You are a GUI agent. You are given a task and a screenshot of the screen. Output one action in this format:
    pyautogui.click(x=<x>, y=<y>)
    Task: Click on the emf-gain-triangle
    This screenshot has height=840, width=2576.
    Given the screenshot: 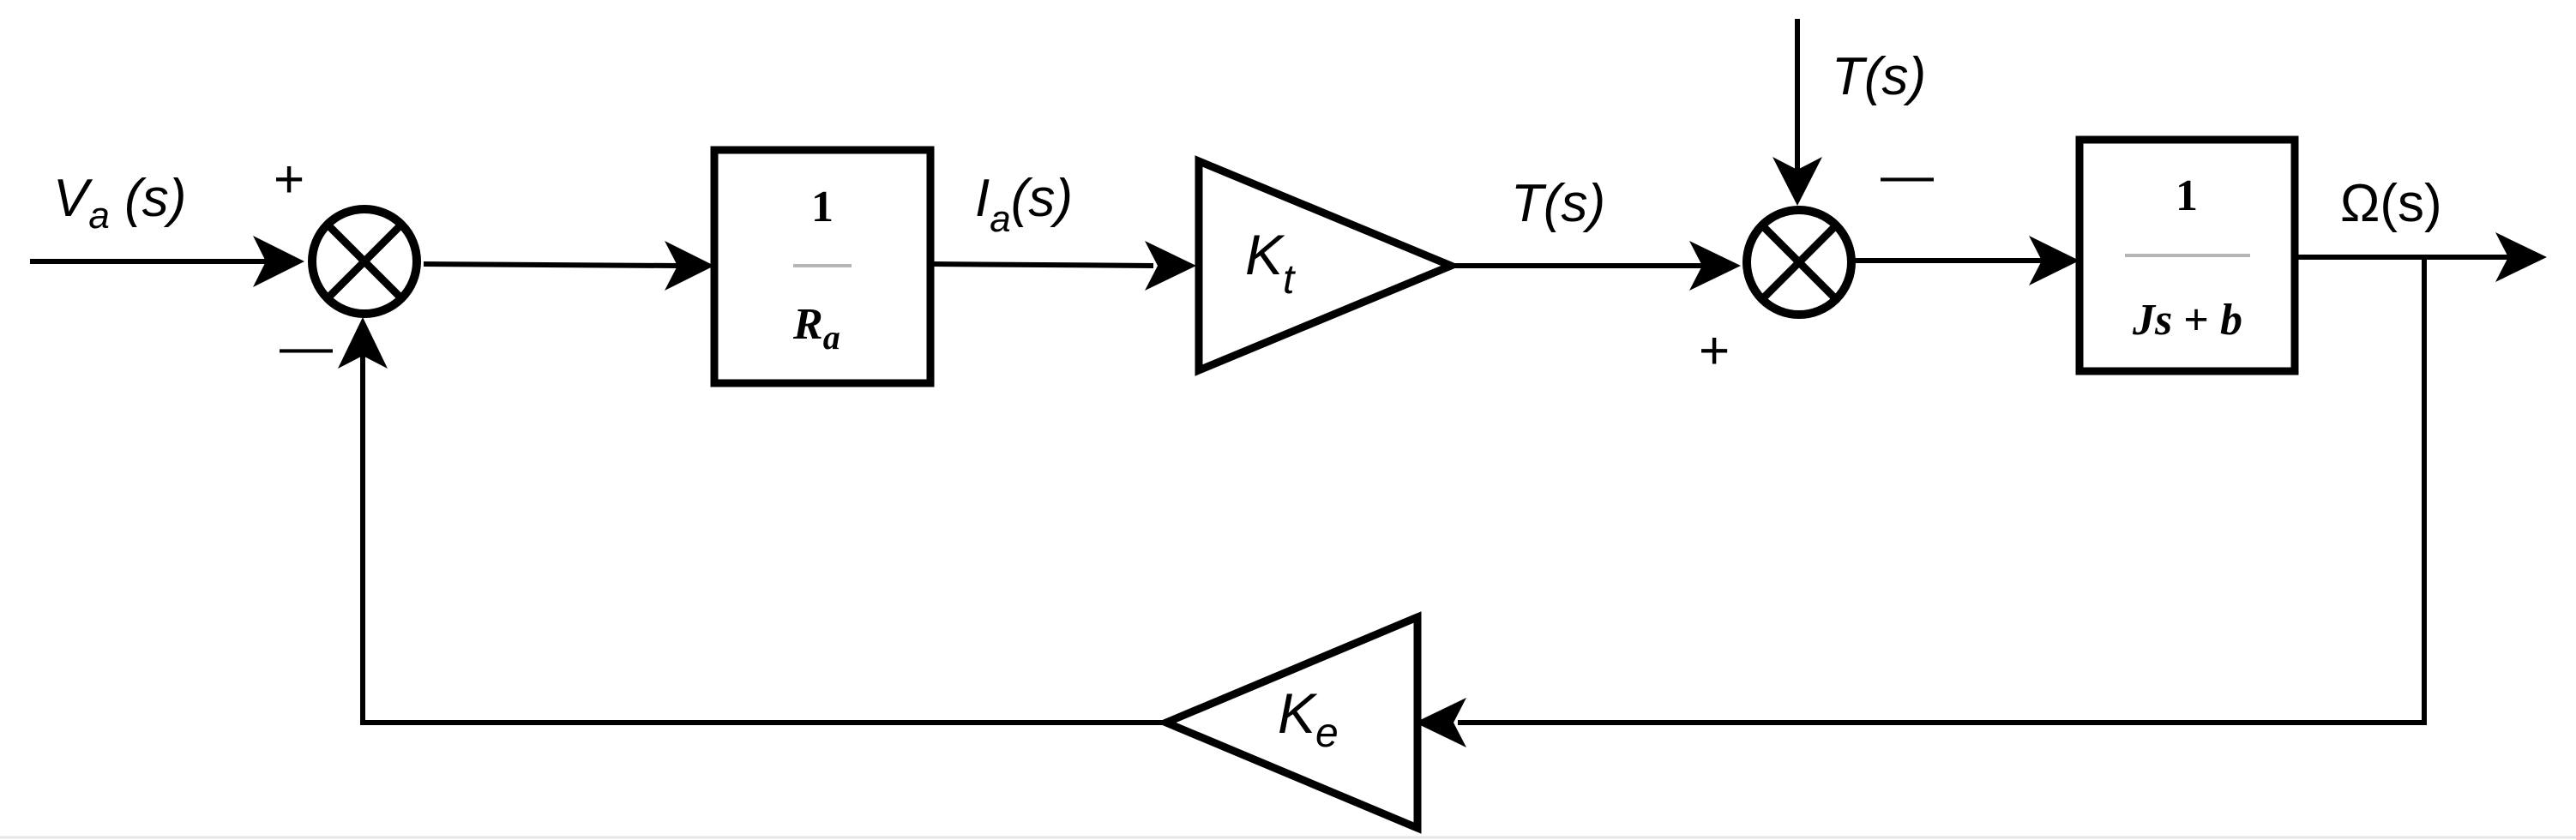 What is the action you would take?
    pyautogui.click(x=1289, y=722)
    